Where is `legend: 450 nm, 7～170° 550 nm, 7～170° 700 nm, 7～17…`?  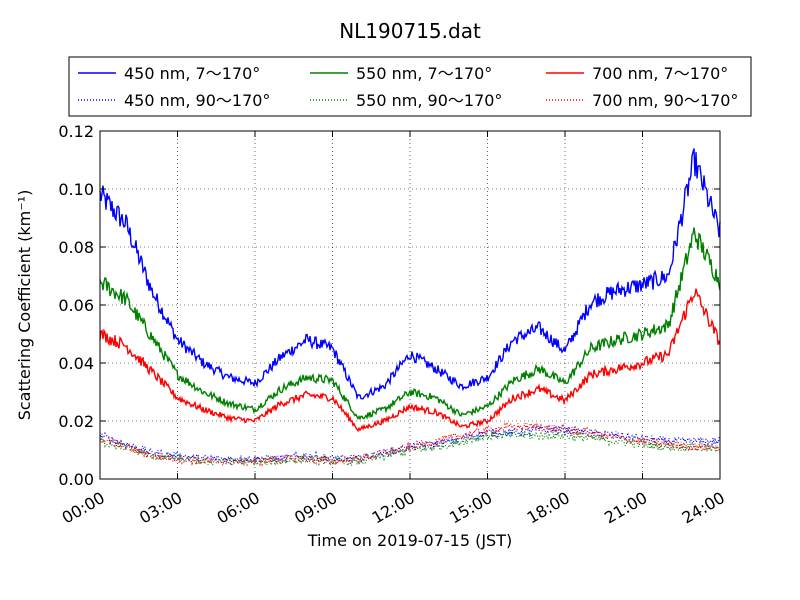 legend: 450 nm, 7～170° 550 nm, 7～170° 700 nm, 7～17… is located at coordinates (410, 86).